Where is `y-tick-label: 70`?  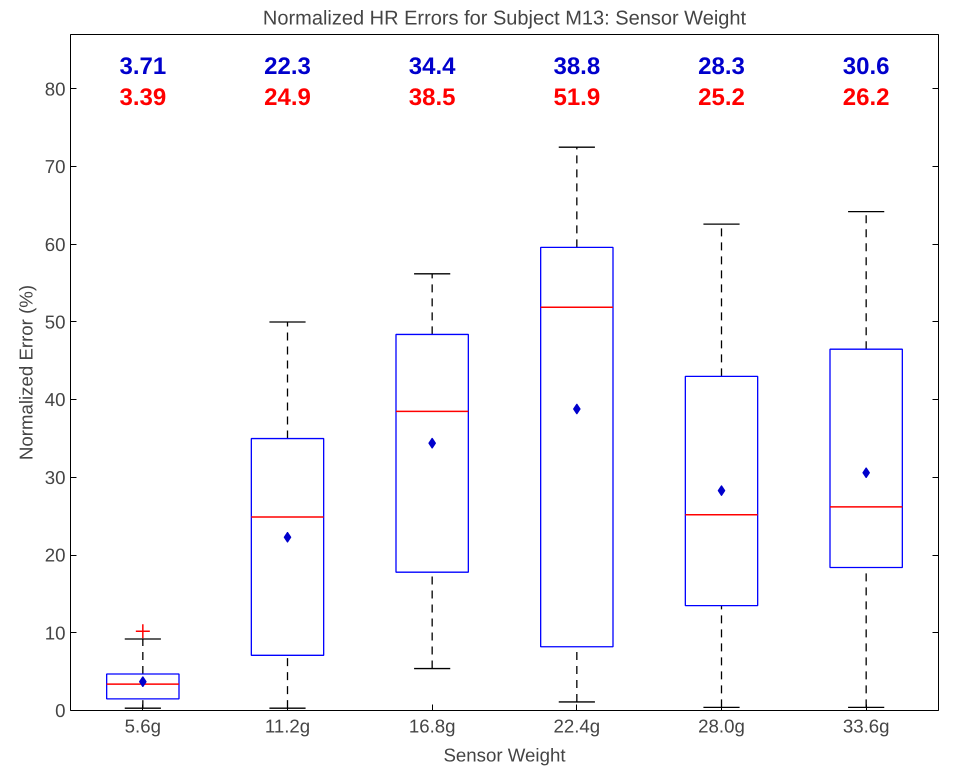 y-tick-label: 70 is located at coordinates (55, 167).